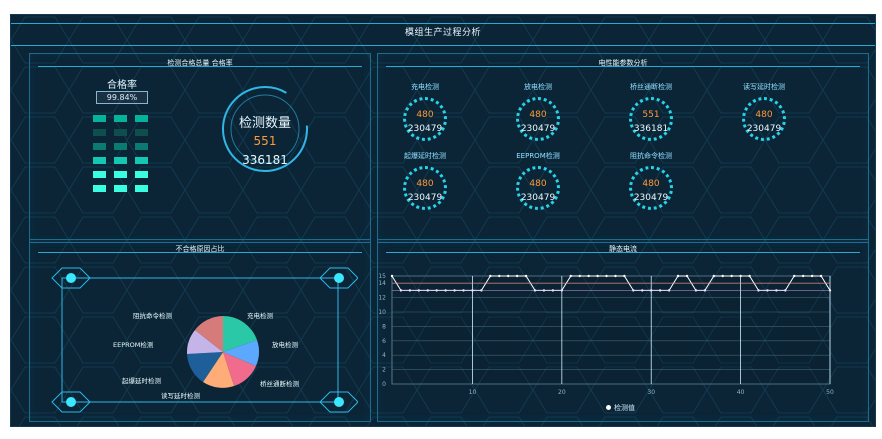 The width and height of the screenshot is (882, 439). I want to click on top-banner: 模组生产过程分析, so click(443, 32).